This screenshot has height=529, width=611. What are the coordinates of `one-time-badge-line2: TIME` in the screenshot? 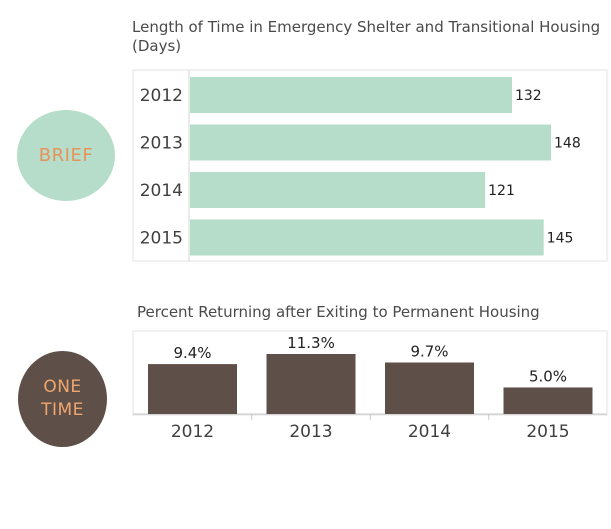 It's located at (62, 410).